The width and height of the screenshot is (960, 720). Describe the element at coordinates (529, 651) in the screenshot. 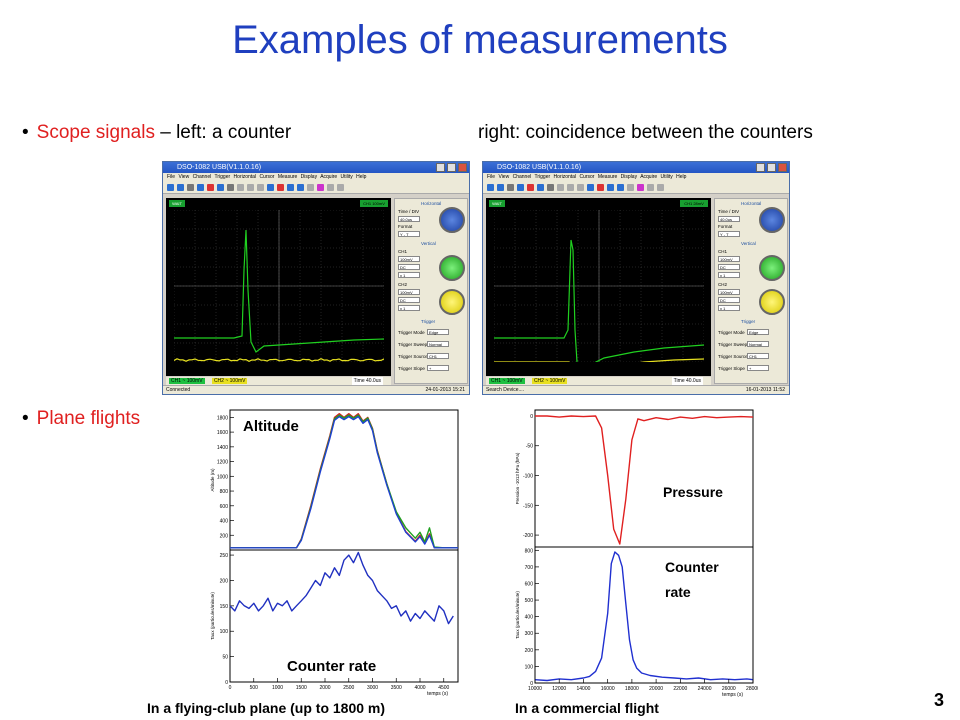

I see `right-rate-ytick-label: 200` at that location.